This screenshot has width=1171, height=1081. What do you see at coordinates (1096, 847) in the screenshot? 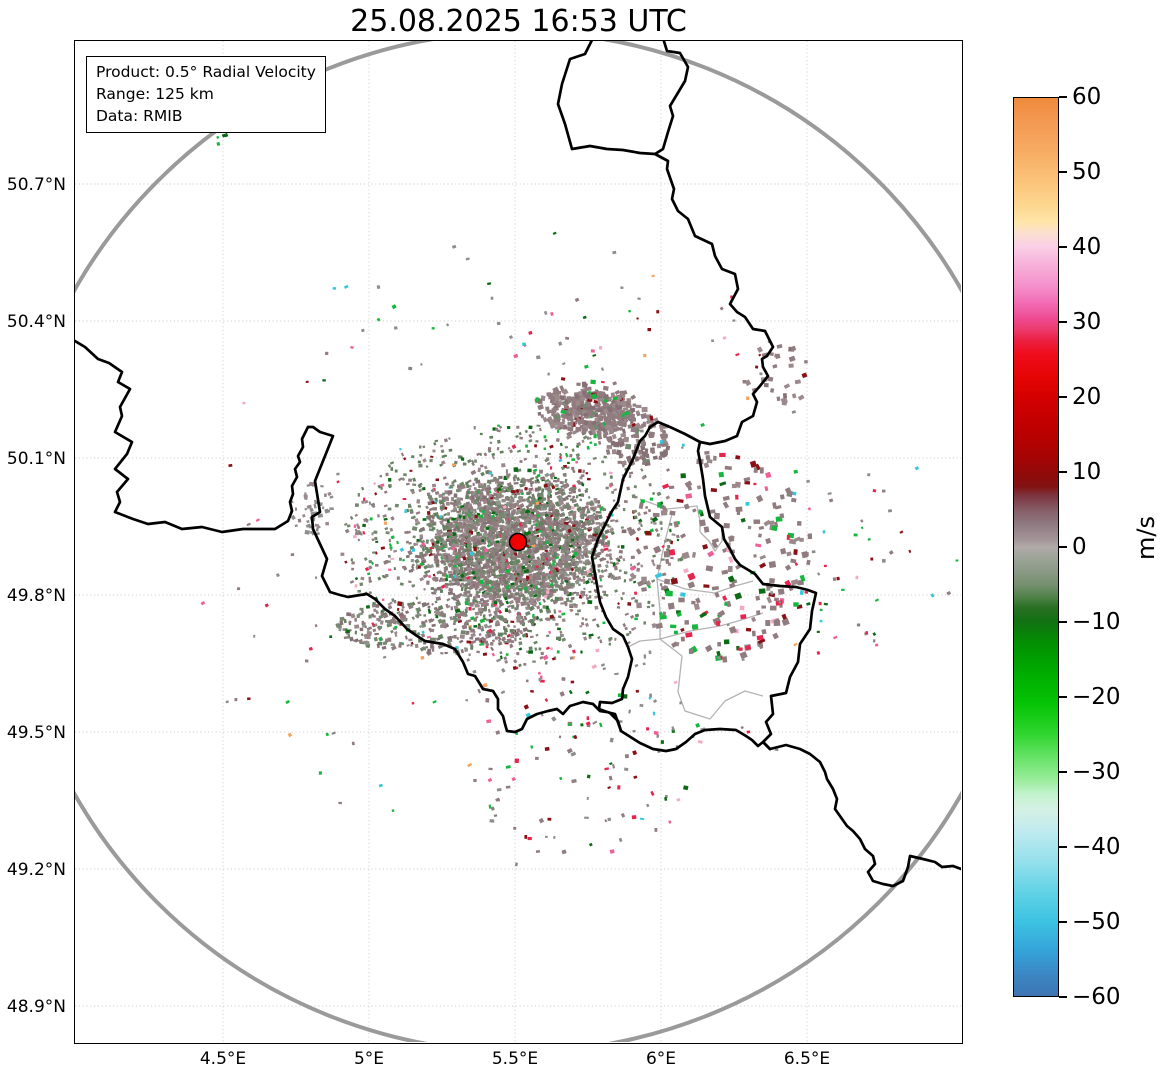
I see `colorbar-tick-label: −40` at bounding box center [1096, 847].